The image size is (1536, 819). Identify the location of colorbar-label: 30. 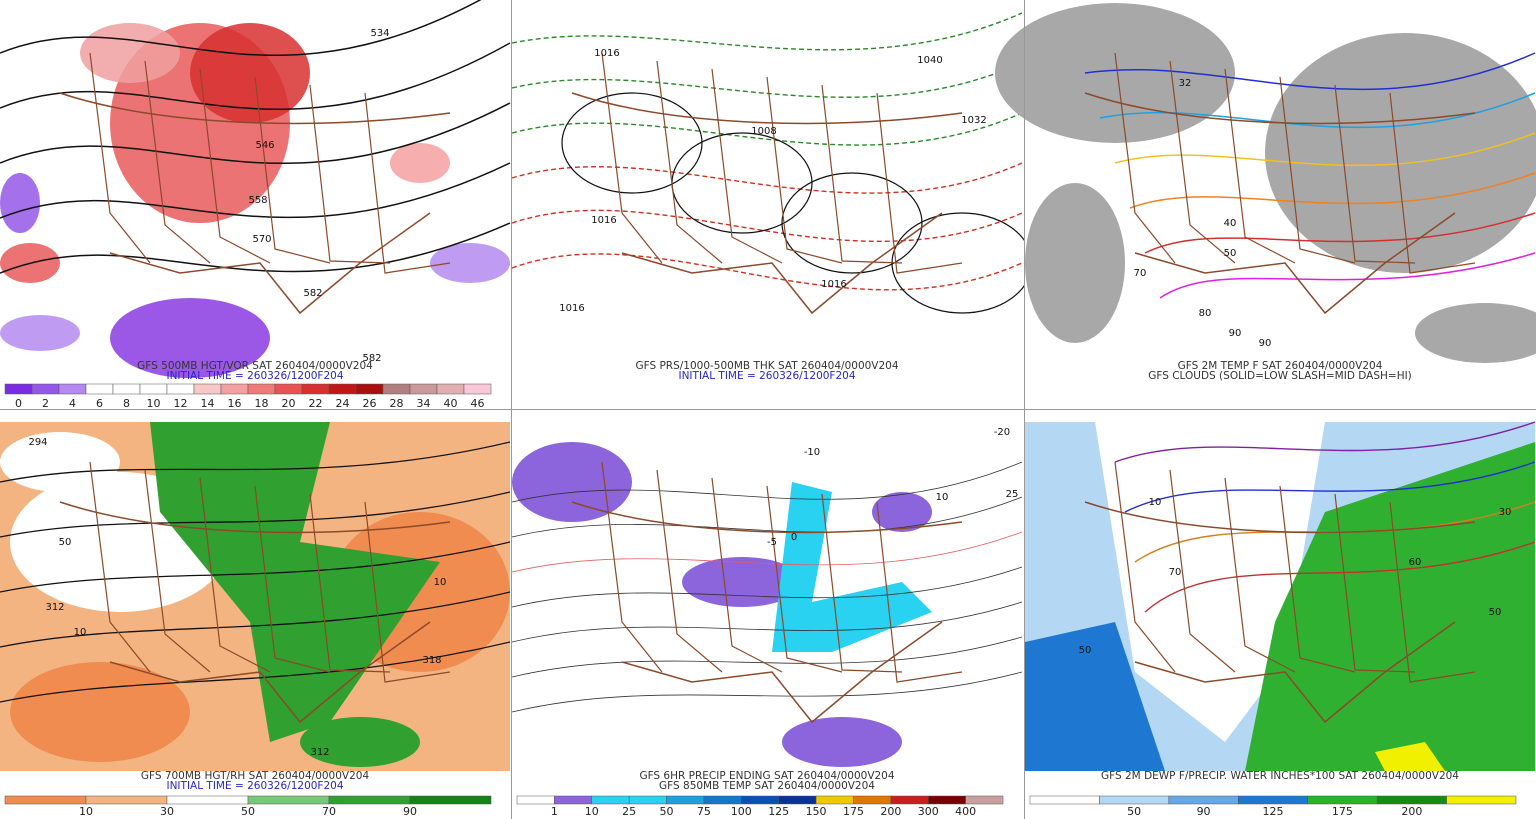
(167, 811).